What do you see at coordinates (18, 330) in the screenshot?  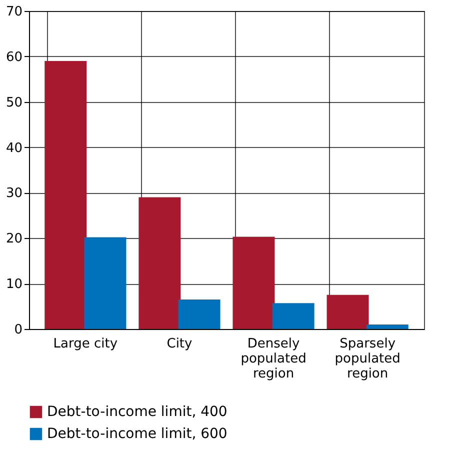 I see `y-tick-label: 0` at bounding box center [18, 330].